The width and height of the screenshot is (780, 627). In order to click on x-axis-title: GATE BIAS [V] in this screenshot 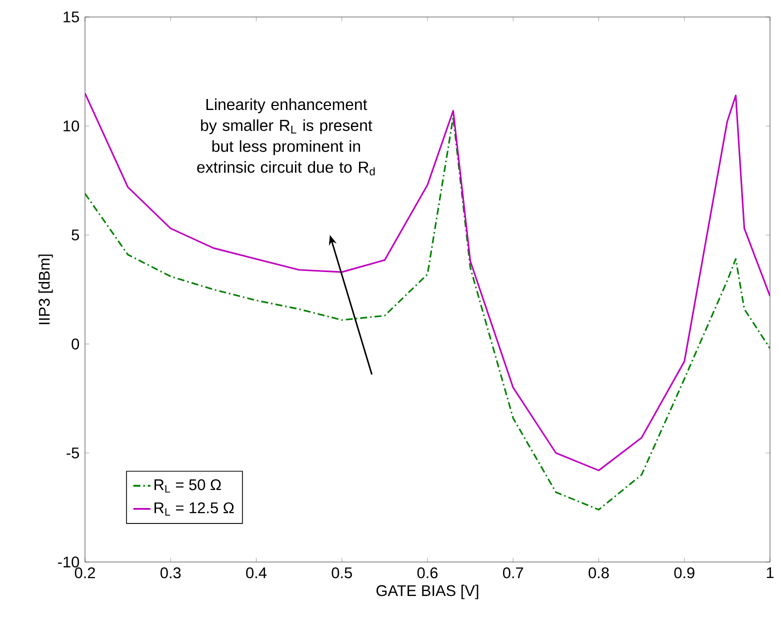, I will do `click(427, 592)`.